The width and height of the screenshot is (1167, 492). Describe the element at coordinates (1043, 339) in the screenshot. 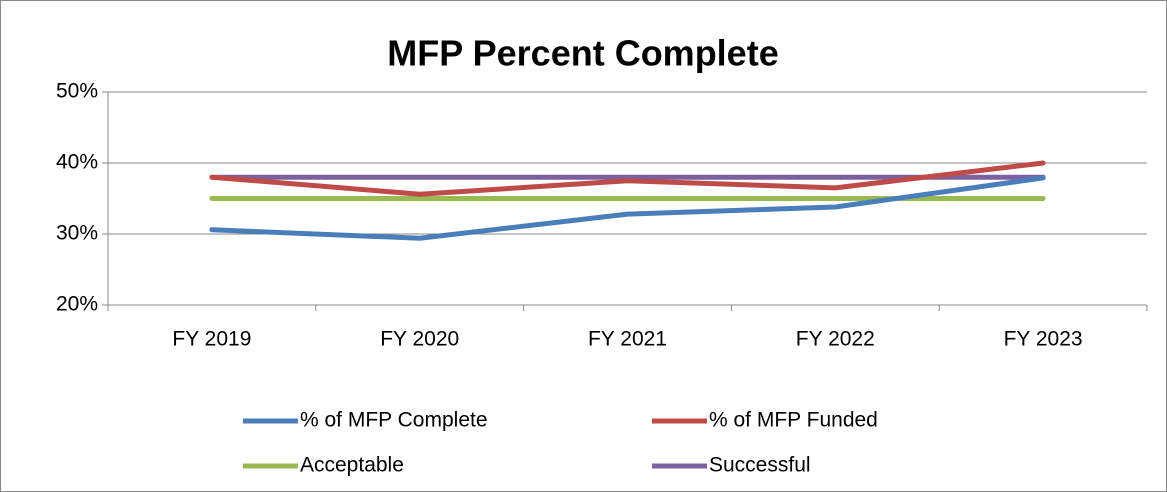

I see `x-tick-label: FY 2023` at that location.